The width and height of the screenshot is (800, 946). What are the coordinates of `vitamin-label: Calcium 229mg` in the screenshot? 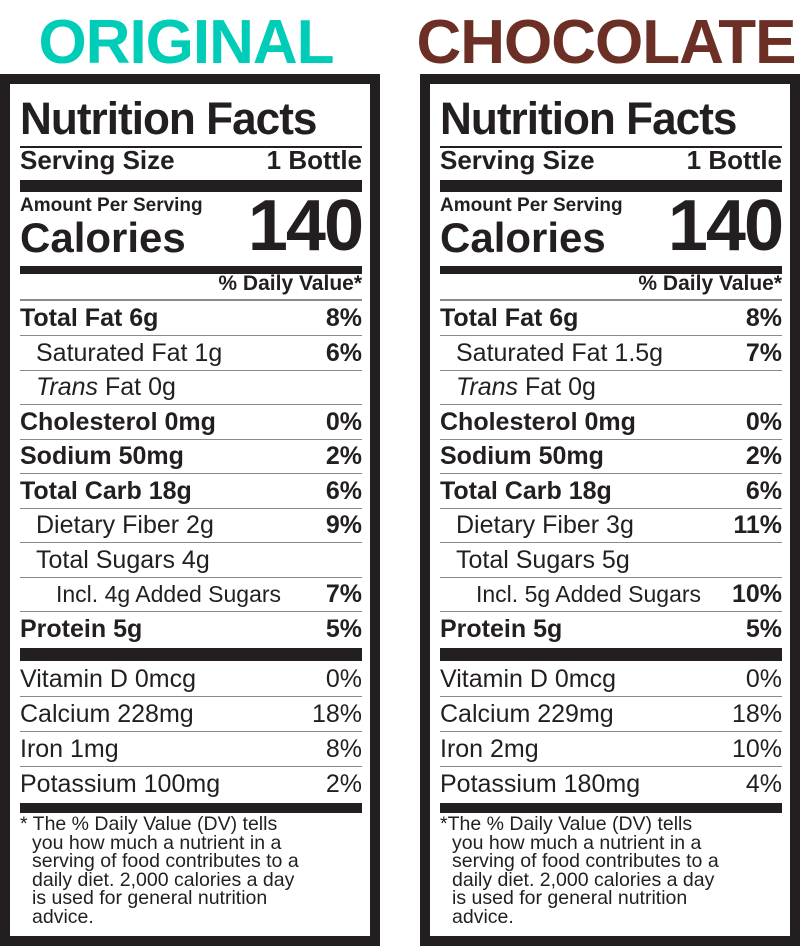 It's located at (527, 713).